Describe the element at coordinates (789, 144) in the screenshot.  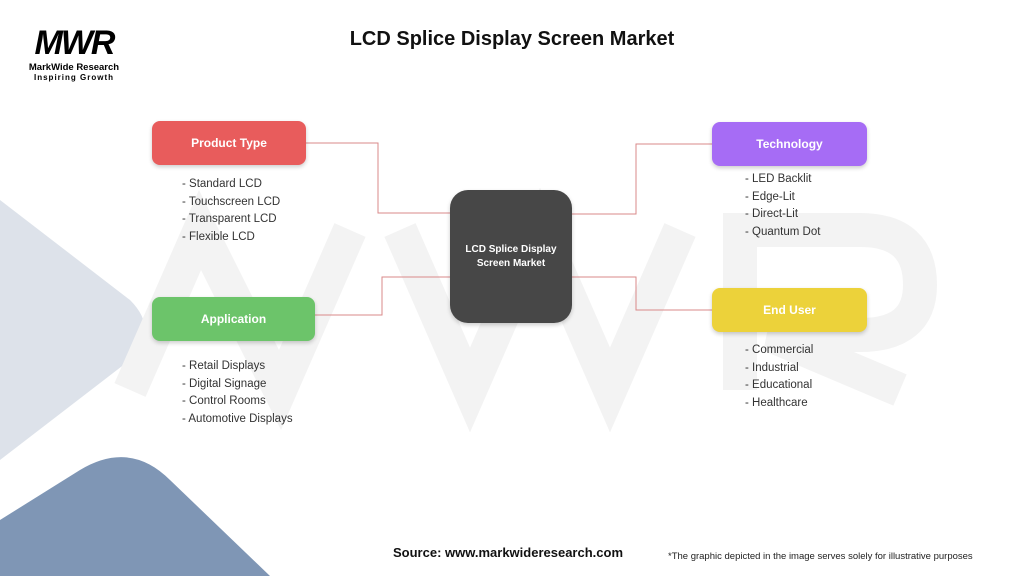
I see `node-technology: Technology` at that location.